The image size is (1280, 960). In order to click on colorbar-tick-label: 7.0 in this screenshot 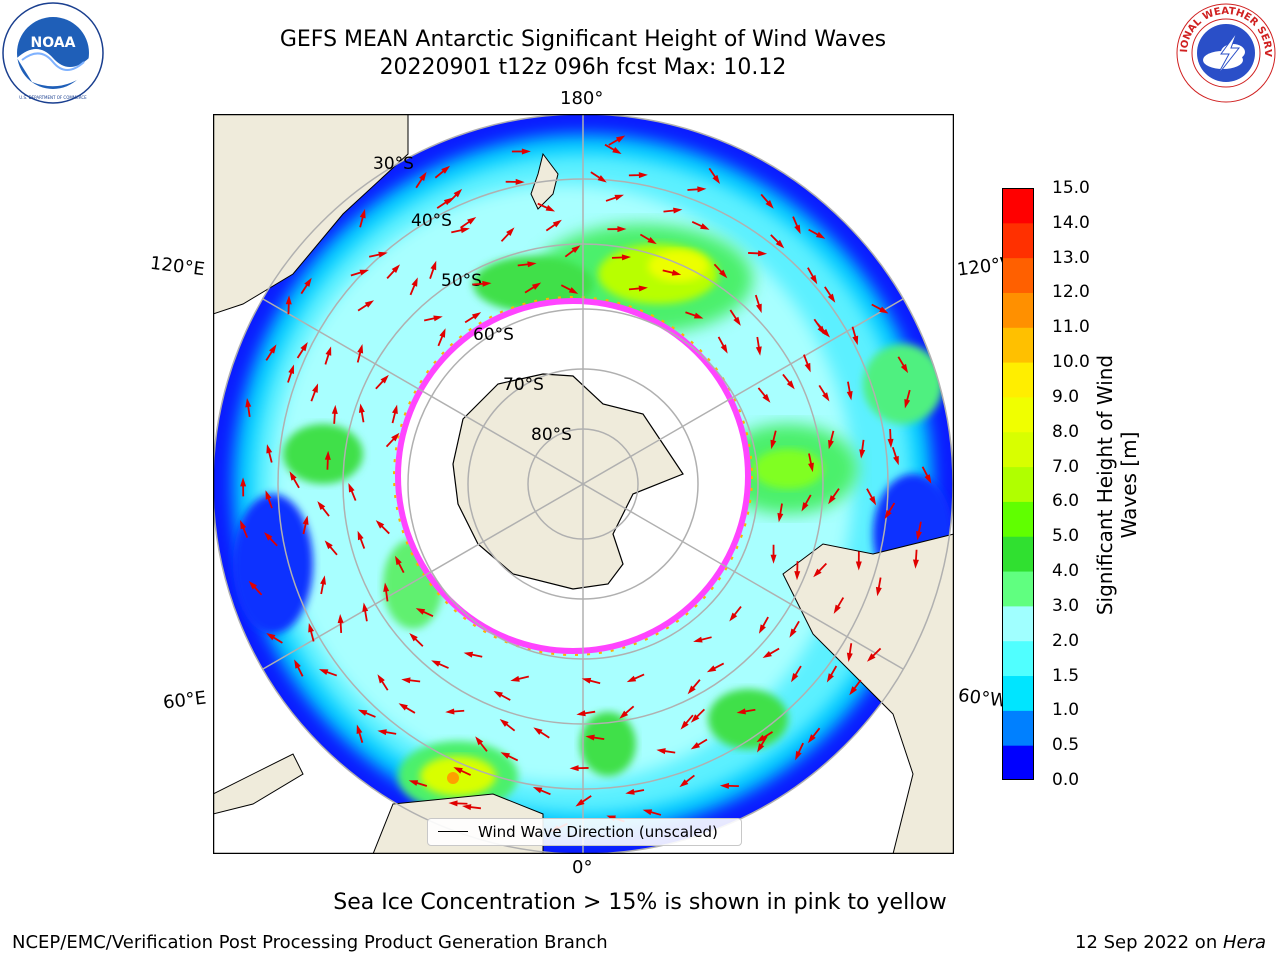, I will do `click(1066, 466)`.